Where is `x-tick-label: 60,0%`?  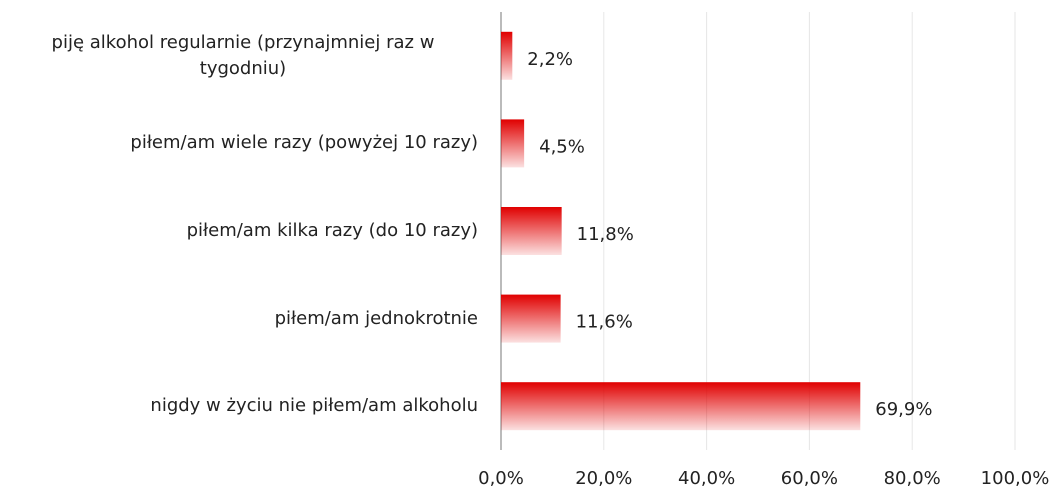
x-tick-label: 60,0% is located at coordinates (809, 478).